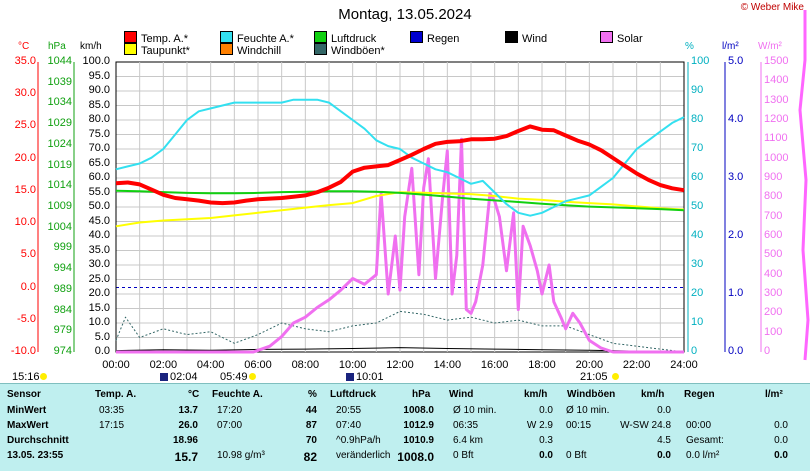 Image resolution: width=810 pixels, height=471 pixels. What do you see at coordinates (354, 39) in the screenshot?
I see `legend-label: Luftdruck` at bounding box center [354, 39].